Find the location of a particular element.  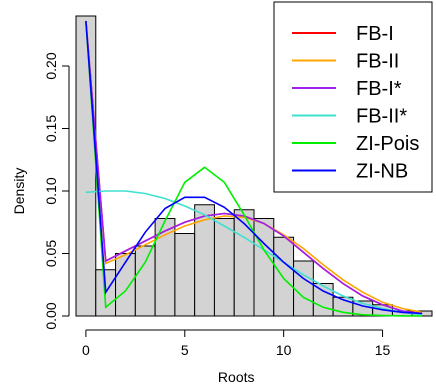

legend-label: ZI-Pois is located at coordinates (387, 144).